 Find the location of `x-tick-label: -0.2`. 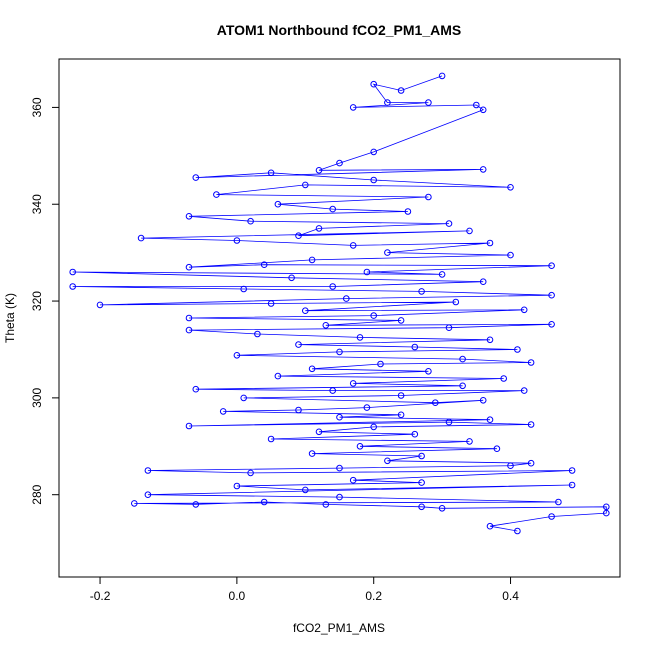

x-tick-label: -0.2 is located at coordinates (100, 596).